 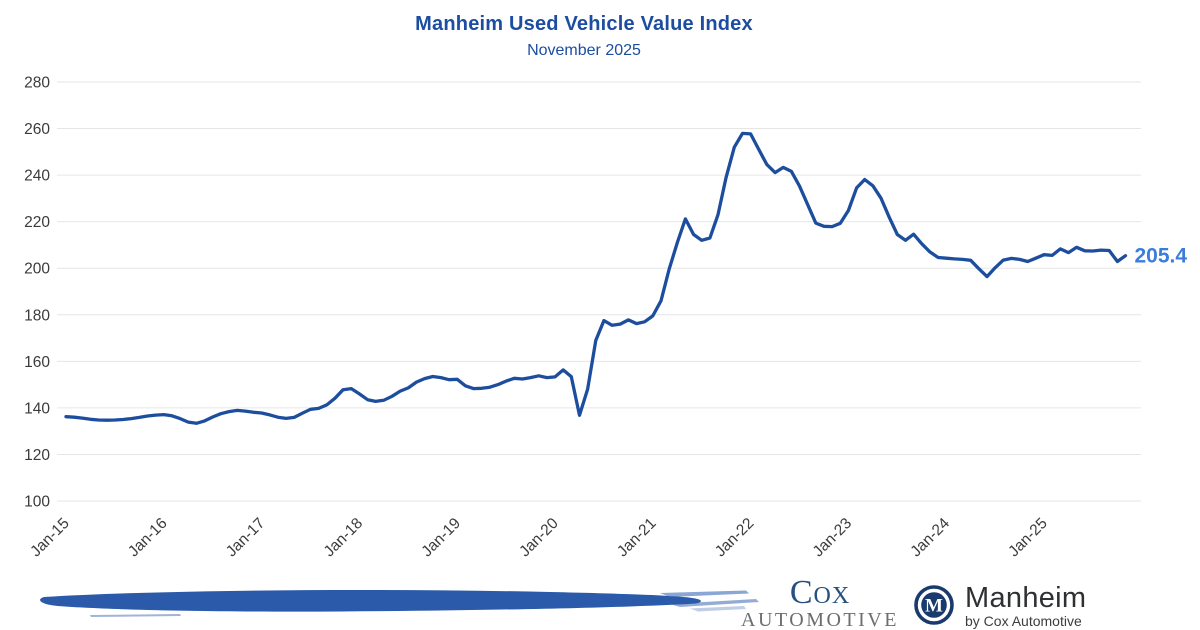 I want to click on manheim-logo: M Manheim by Cox Automotive, so click(x=999, y=606).